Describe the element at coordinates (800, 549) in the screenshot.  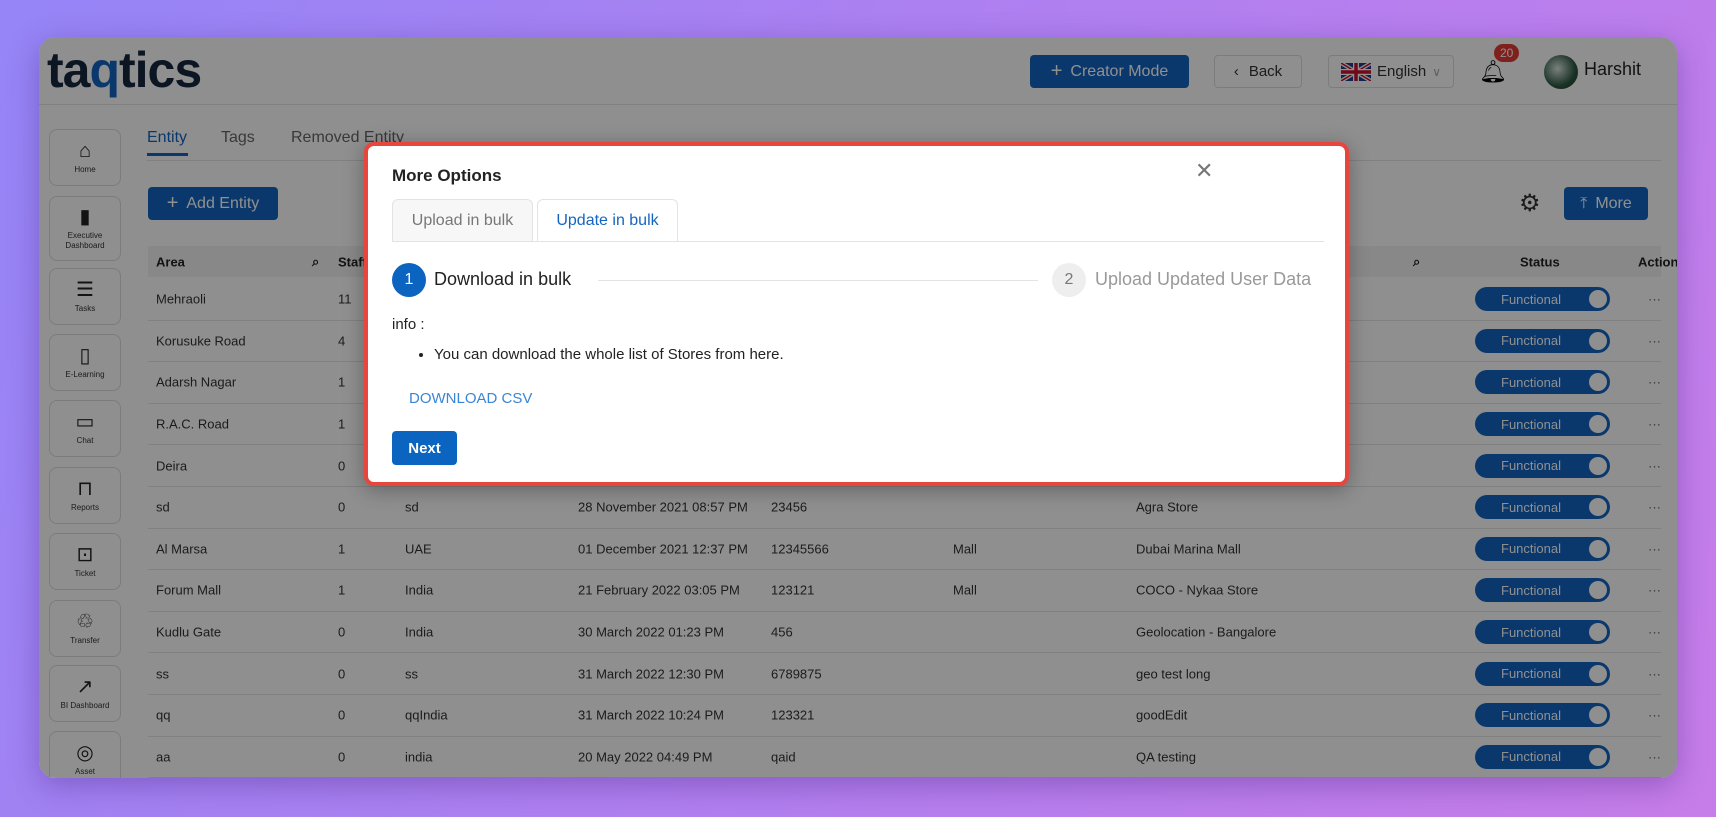
I see `table-cell: 12345566` at that location.